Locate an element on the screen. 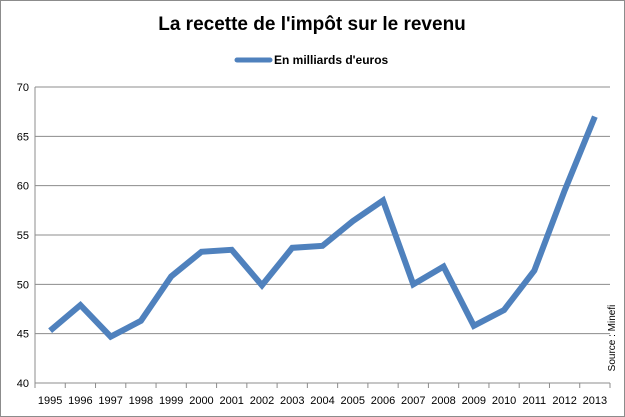 The width and height of the screenshot is (625, 417). x-tick-label-2011: 2011 is located at coordinates (535, 401).